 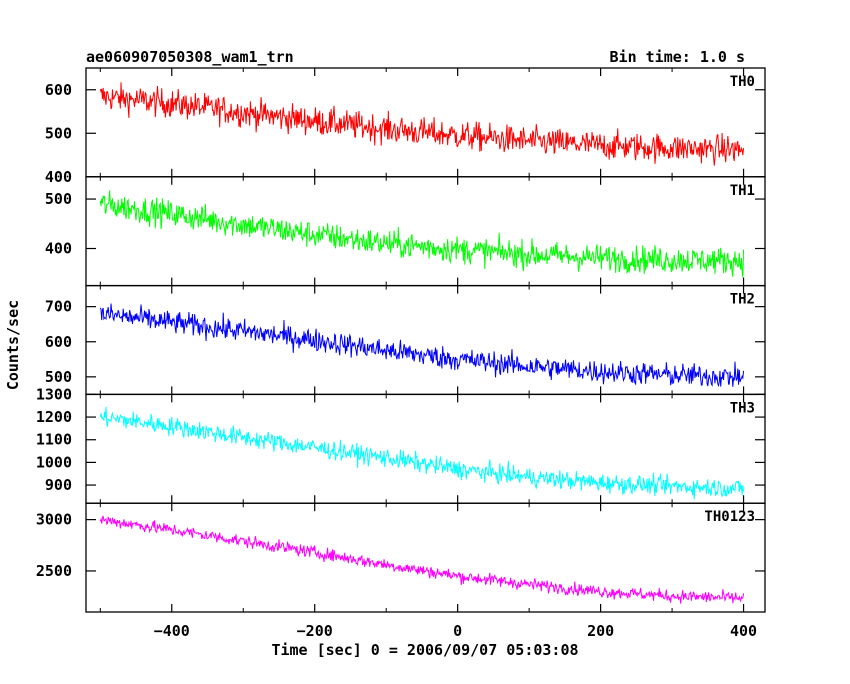 I want to click on y-tick-label: 700, so click(x=58, y=307).